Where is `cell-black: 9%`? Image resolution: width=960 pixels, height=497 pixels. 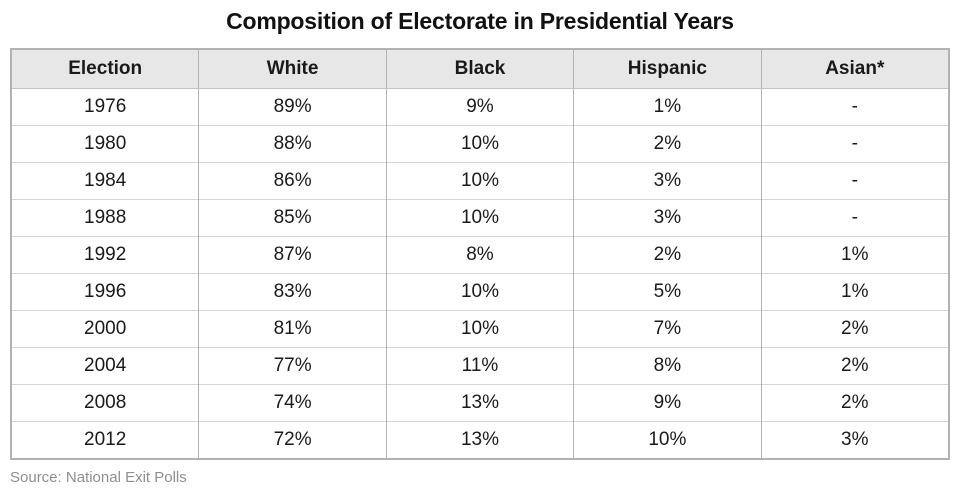
cell-black: 9% is located at coordinates (479, 107).